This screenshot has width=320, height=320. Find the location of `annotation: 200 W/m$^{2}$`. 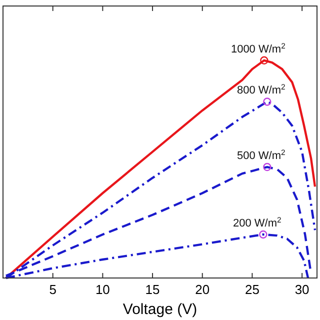

annotation: 200 W/m$^{2}$ is located at coordinates (257, 222).